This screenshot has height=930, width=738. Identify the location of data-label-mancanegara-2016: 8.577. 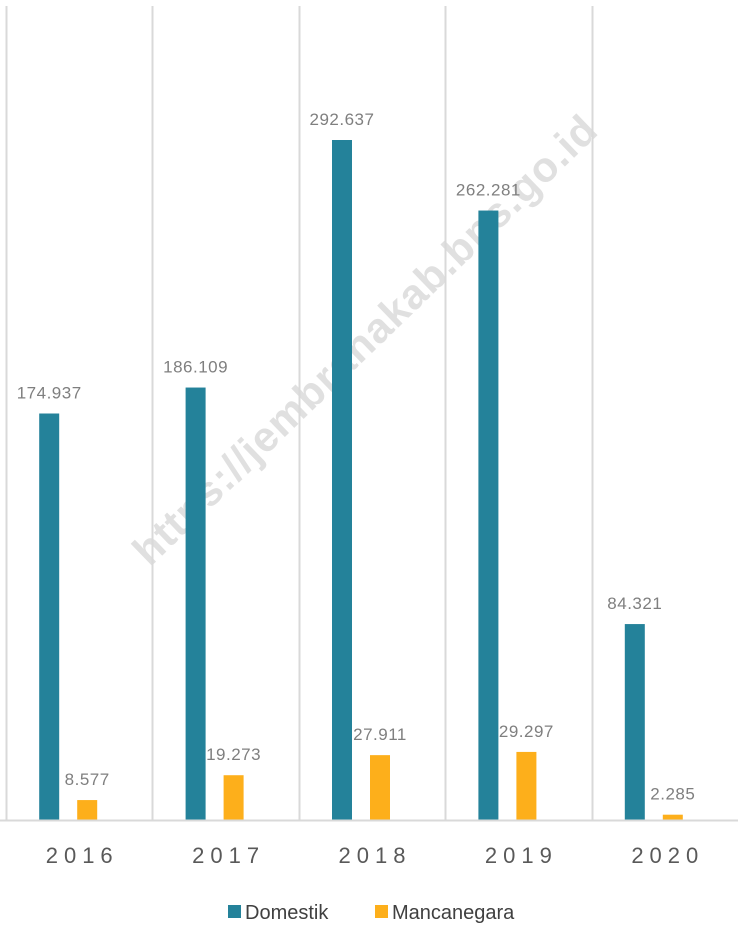
(87, 779).